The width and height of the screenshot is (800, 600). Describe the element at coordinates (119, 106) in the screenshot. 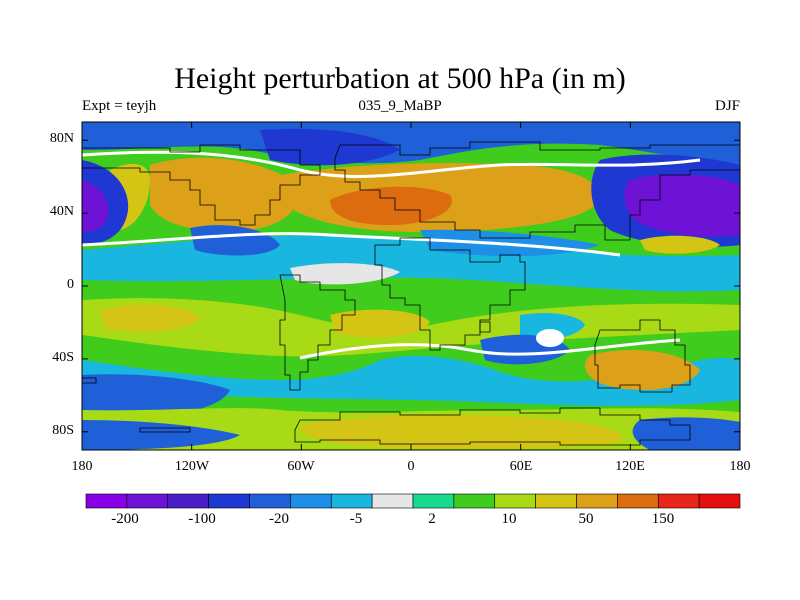

I see `experiment-label: Expt = teyjh` at that location.